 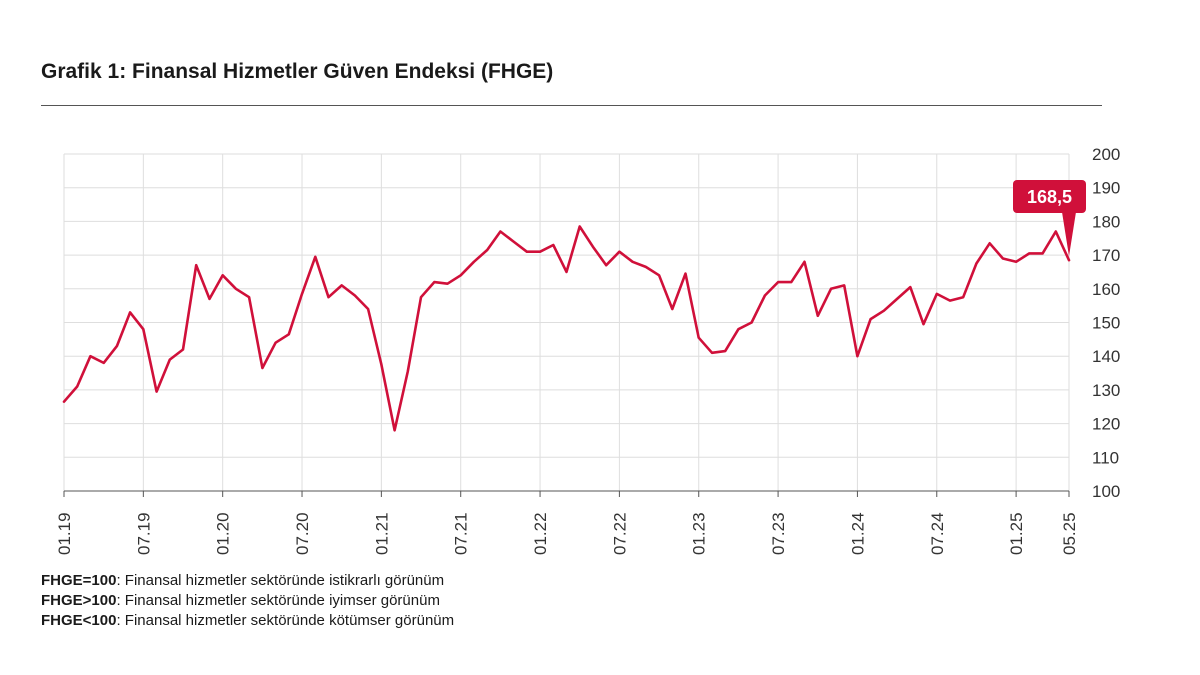 I want to click on x-tick-label: 07.23, so click(x=778, y=533).